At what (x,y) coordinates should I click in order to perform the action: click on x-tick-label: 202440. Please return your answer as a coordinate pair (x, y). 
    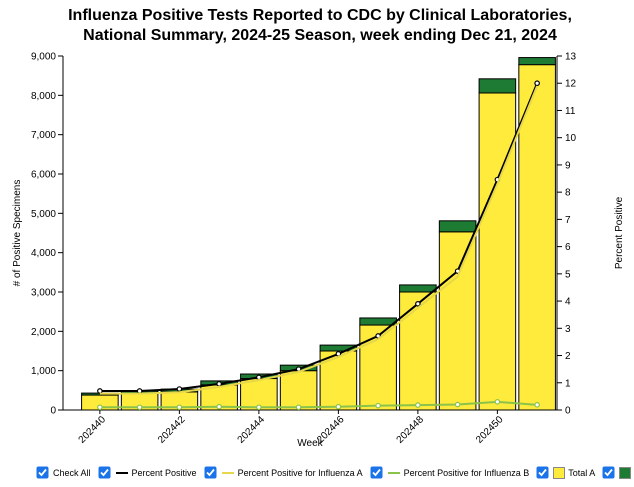
    Looking at the image, I should click on (93, 430).